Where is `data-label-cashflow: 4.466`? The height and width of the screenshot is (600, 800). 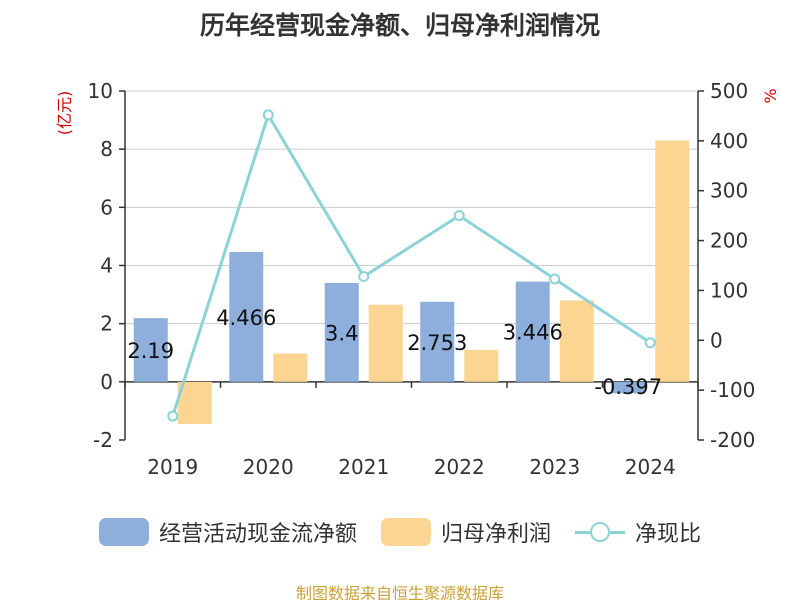 data-label-cashflow: 4.466 is located at coordinates (246, 318).